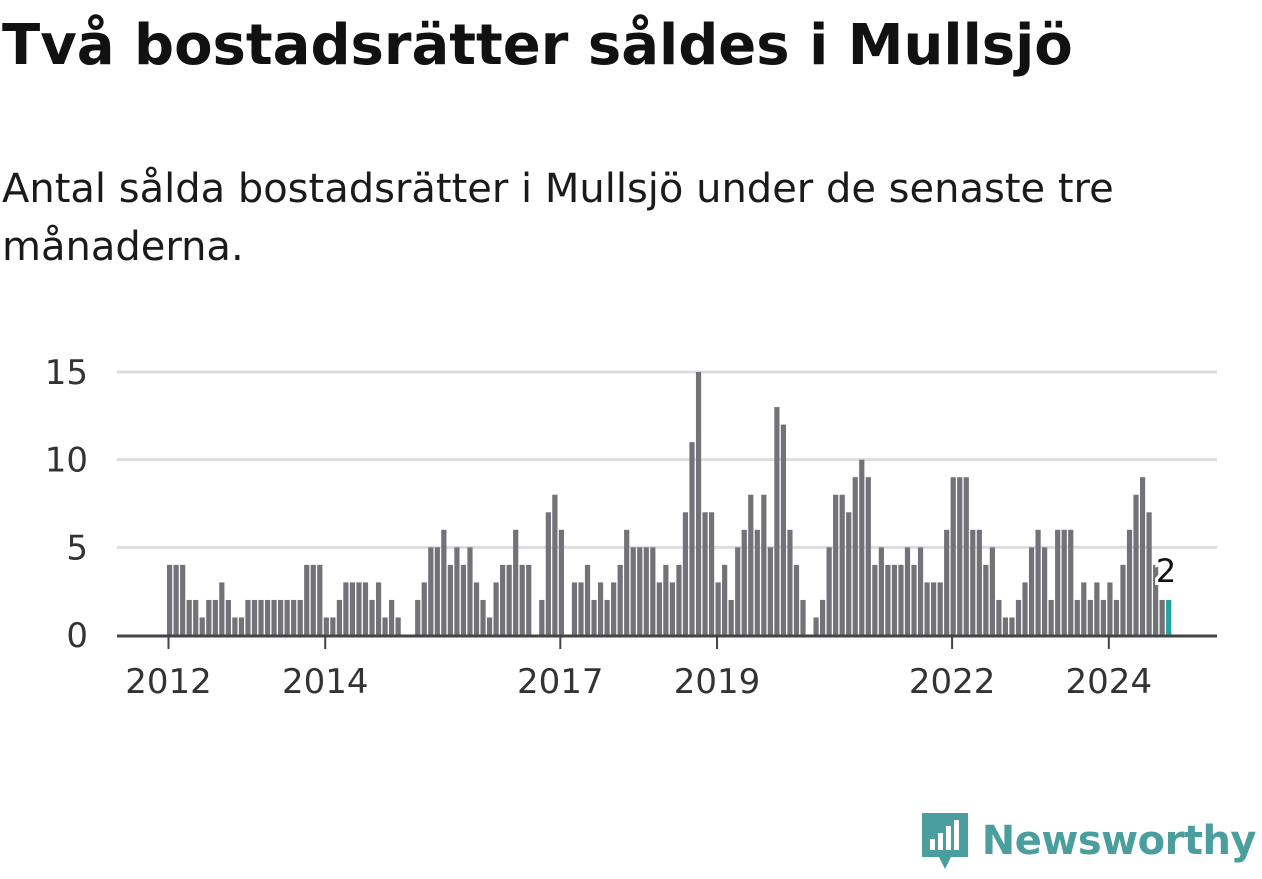 The height and width of the screenshot is (879, 1262). I want to click on y-tick-label: 15, so click(66, 373).